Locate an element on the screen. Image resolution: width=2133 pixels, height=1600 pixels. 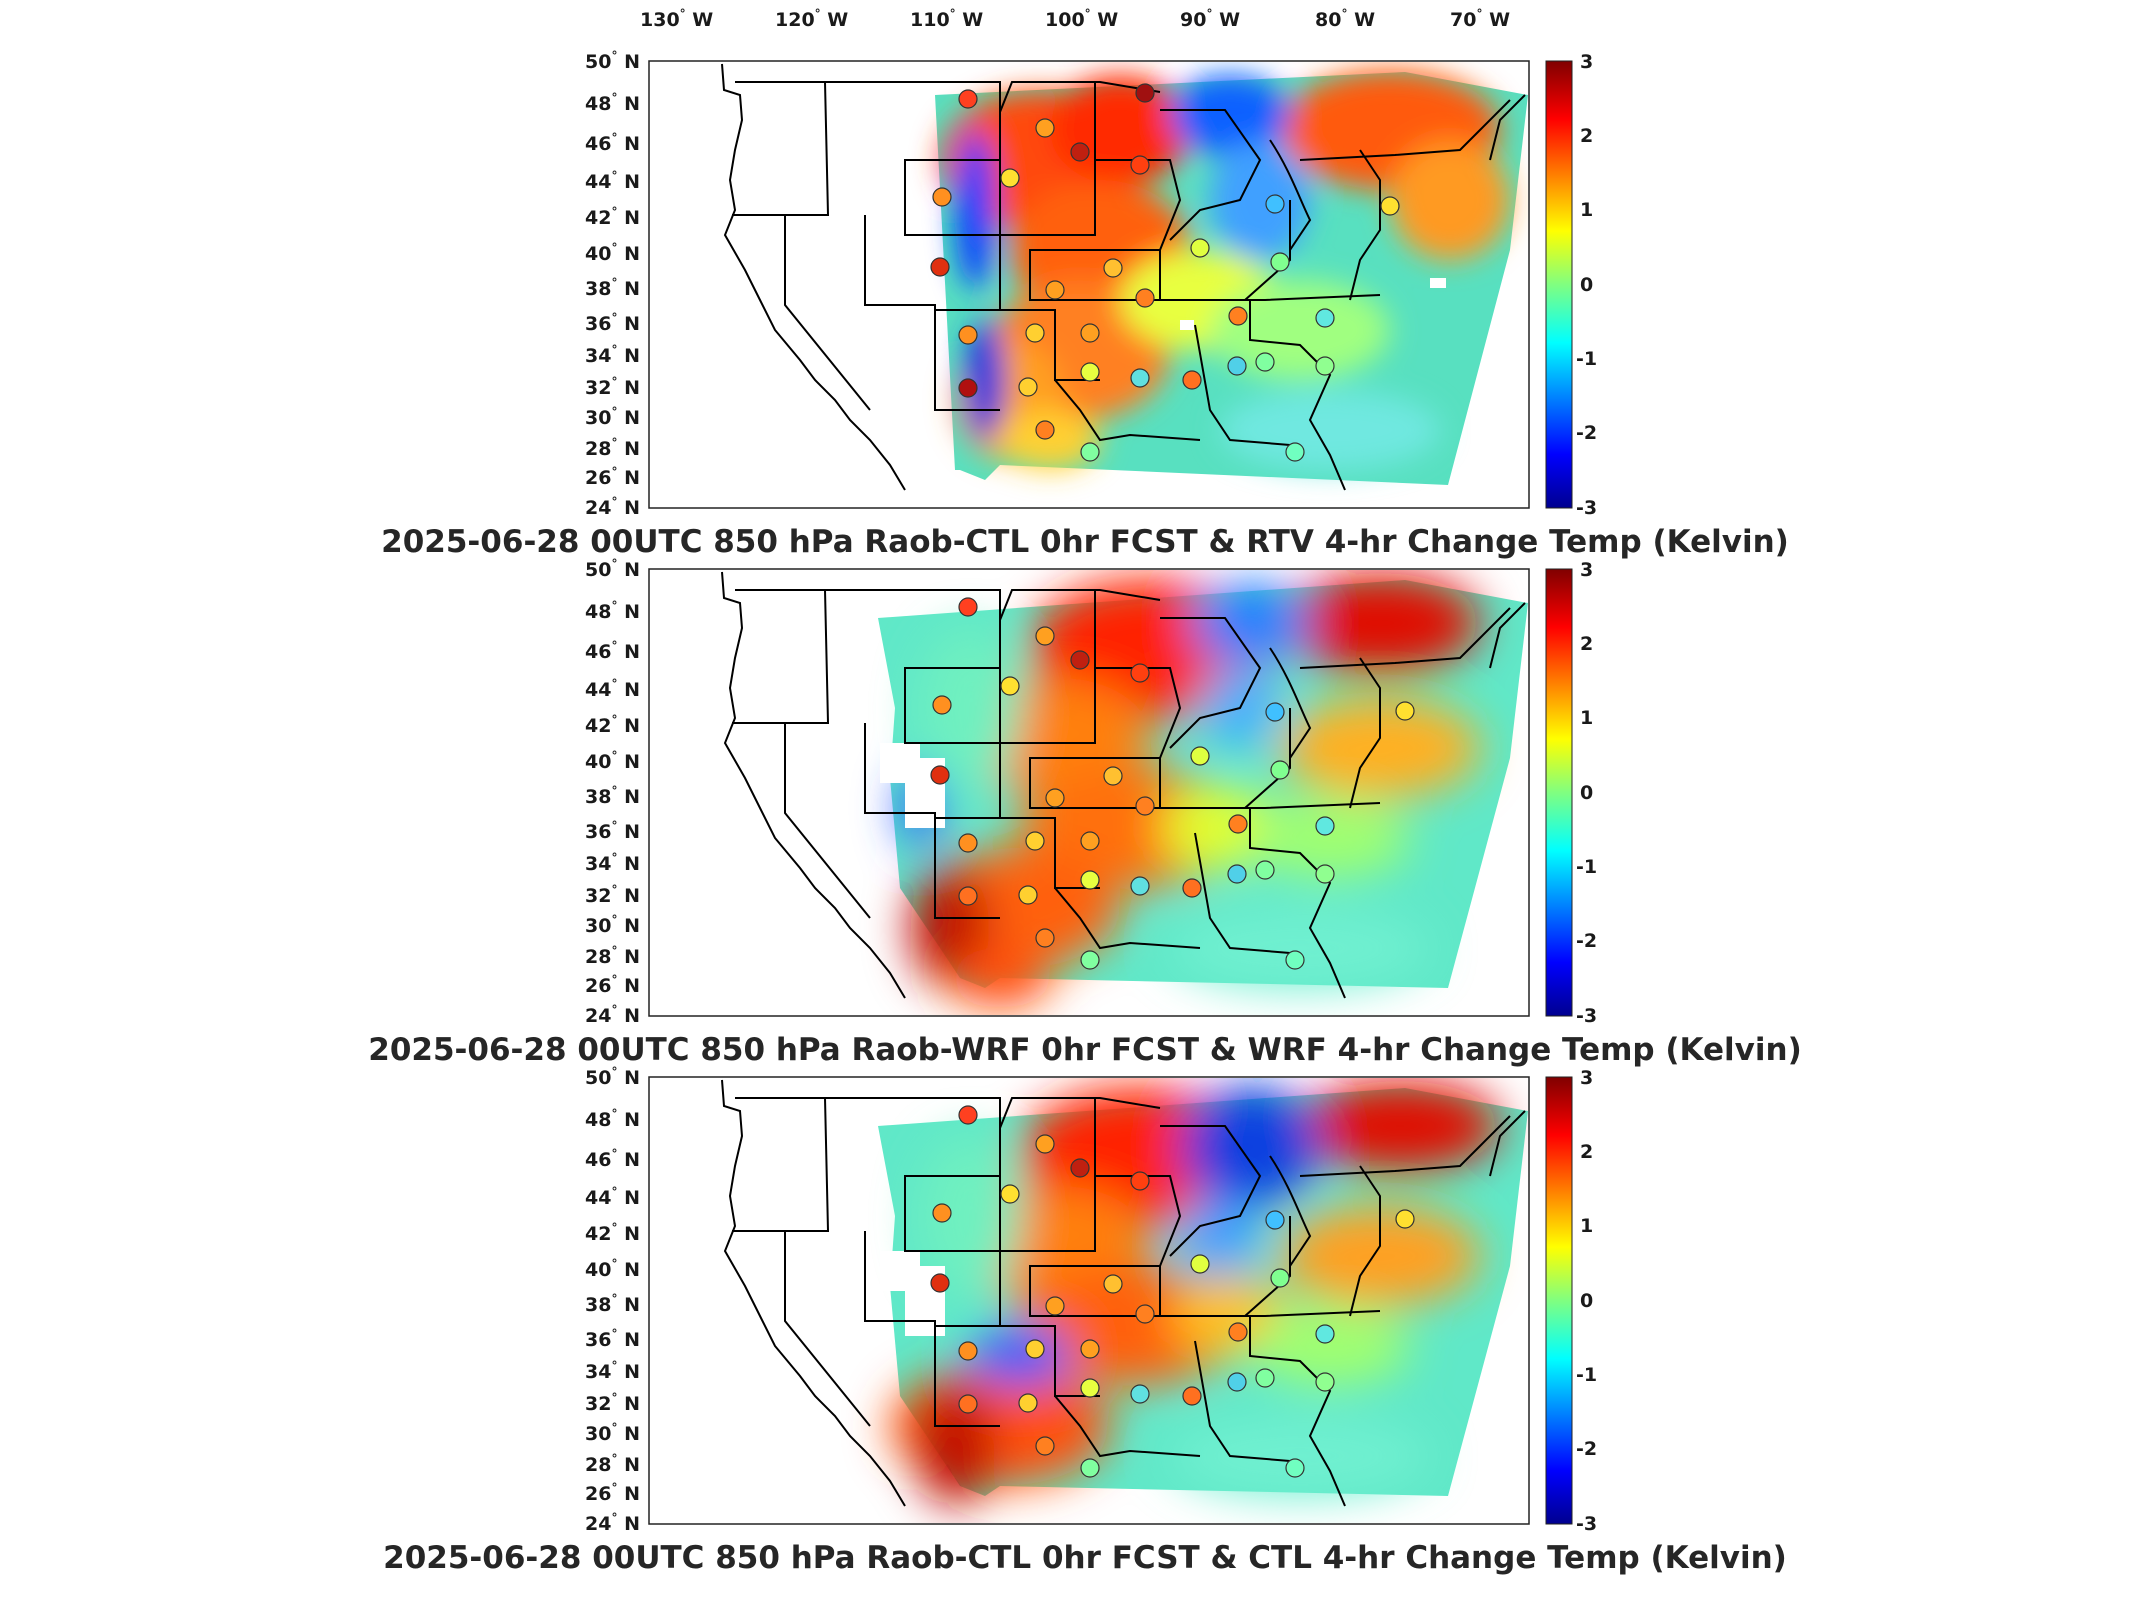
lat-label: 40° N is located at coordinates (612, 1269).